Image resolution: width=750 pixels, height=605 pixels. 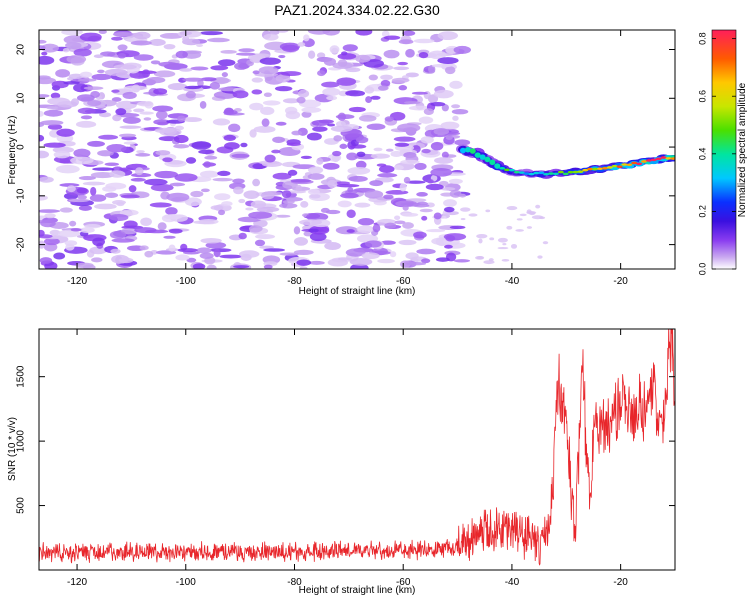 What do you see at coordinates (21, 376) in the screenshot?
I see `y-tick-label: 1500` at bounding box center [21, 376].